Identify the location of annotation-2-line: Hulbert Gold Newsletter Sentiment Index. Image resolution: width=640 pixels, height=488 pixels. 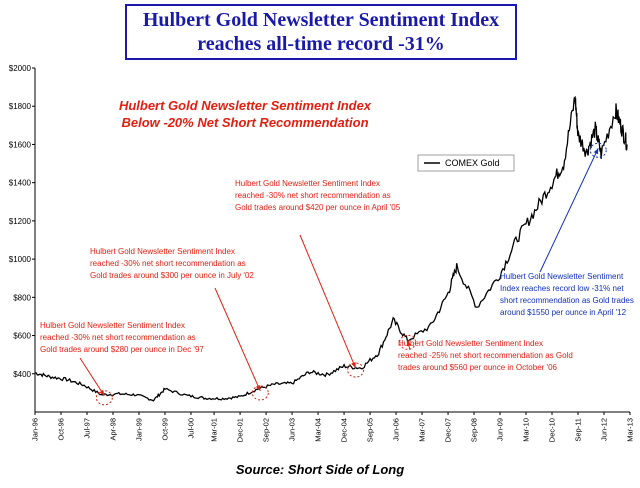
(162, 251).